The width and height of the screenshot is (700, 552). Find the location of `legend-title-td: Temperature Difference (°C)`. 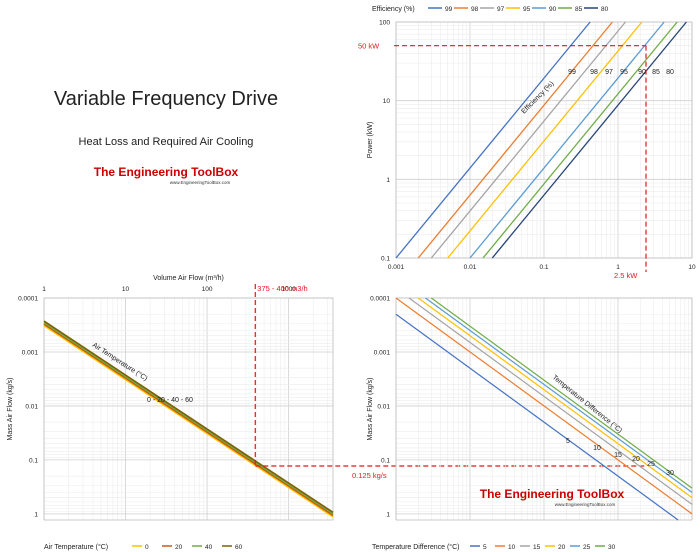

legend-title-td: Temperature Difference (°C) is located at coordinates (415, 547).